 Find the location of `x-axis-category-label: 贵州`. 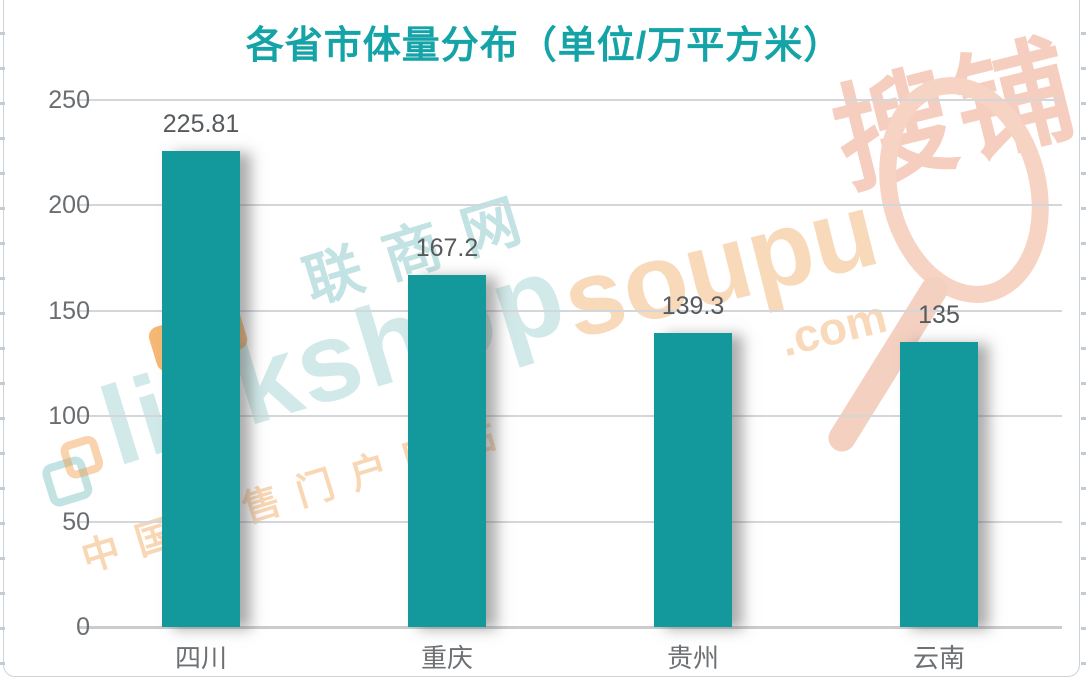

x-axis-category-label: 贵州 is located at coordinates (692, 658).